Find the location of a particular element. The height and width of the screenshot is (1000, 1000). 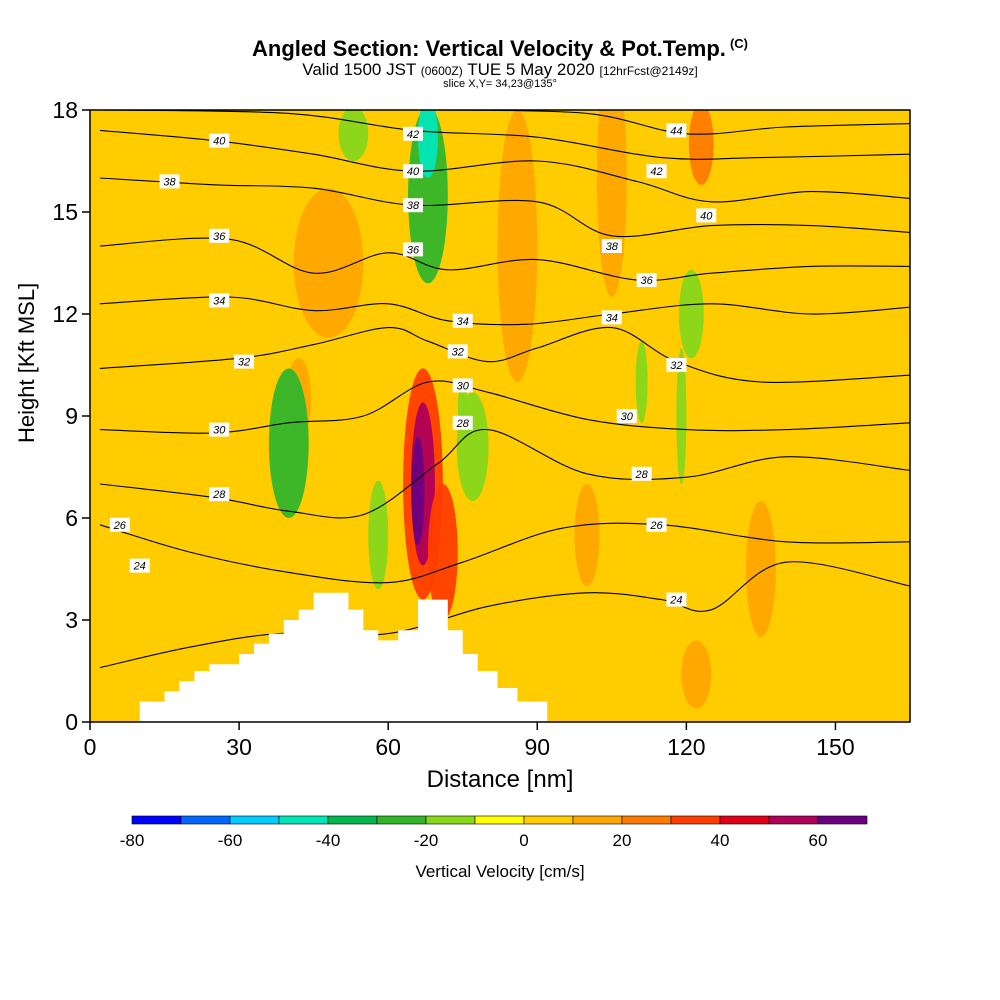

contour-label-text: 28 is located at coordinates (463, 424).